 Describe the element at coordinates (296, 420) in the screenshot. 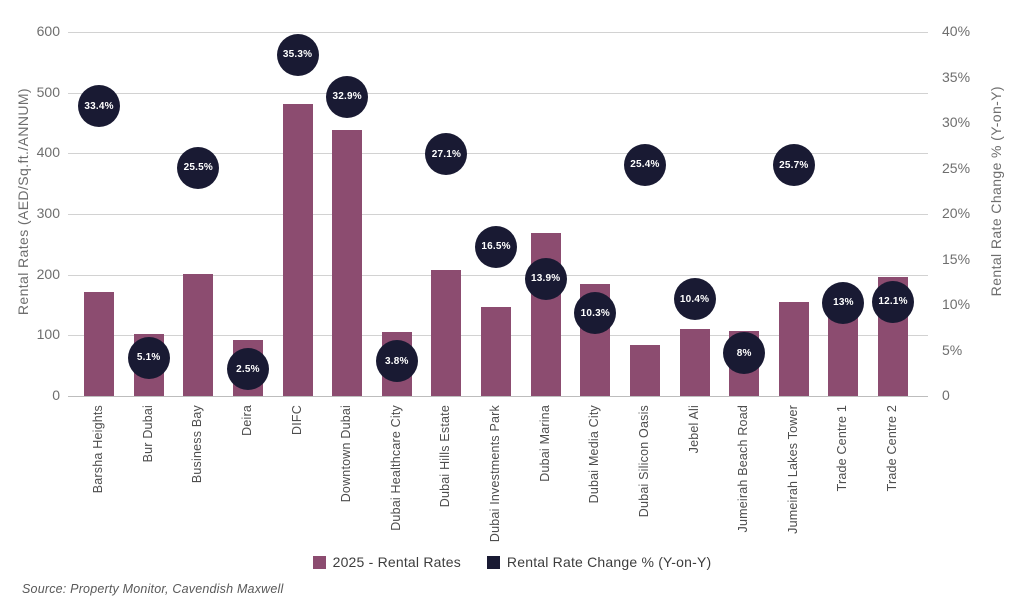

I see `x-tick-label: DIFC` at that location.